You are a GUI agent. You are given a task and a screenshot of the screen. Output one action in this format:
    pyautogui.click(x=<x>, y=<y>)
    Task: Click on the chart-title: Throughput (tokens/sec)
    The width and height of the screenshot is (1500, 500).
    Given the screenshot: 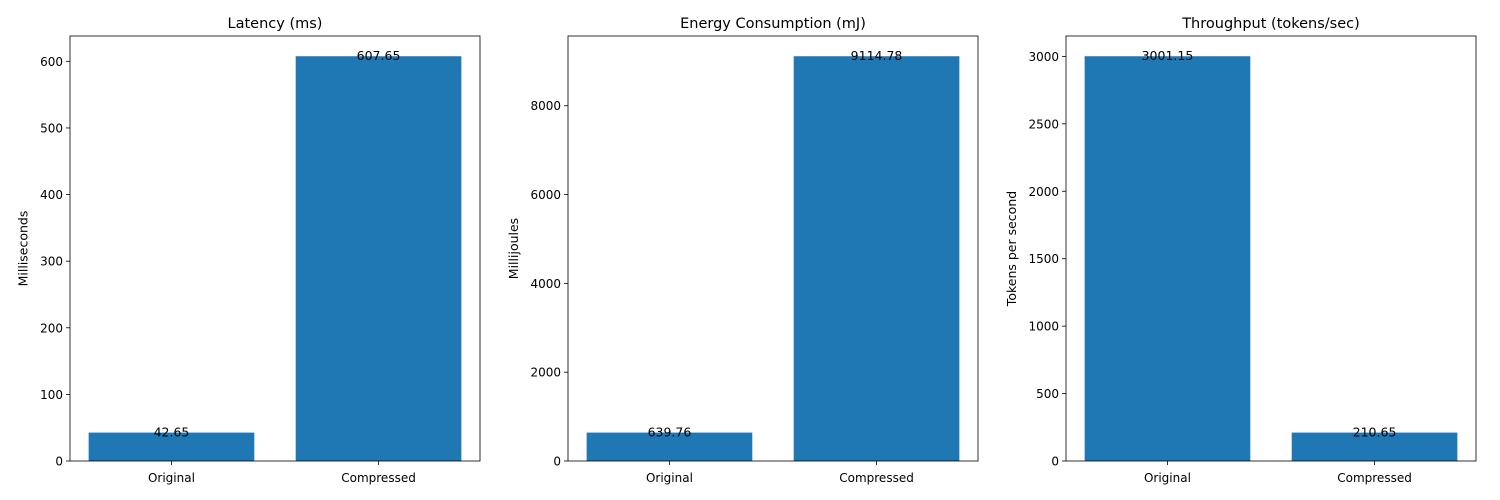 What is the action you would take?
    pyautogui.click(x=1270, y=24)
    